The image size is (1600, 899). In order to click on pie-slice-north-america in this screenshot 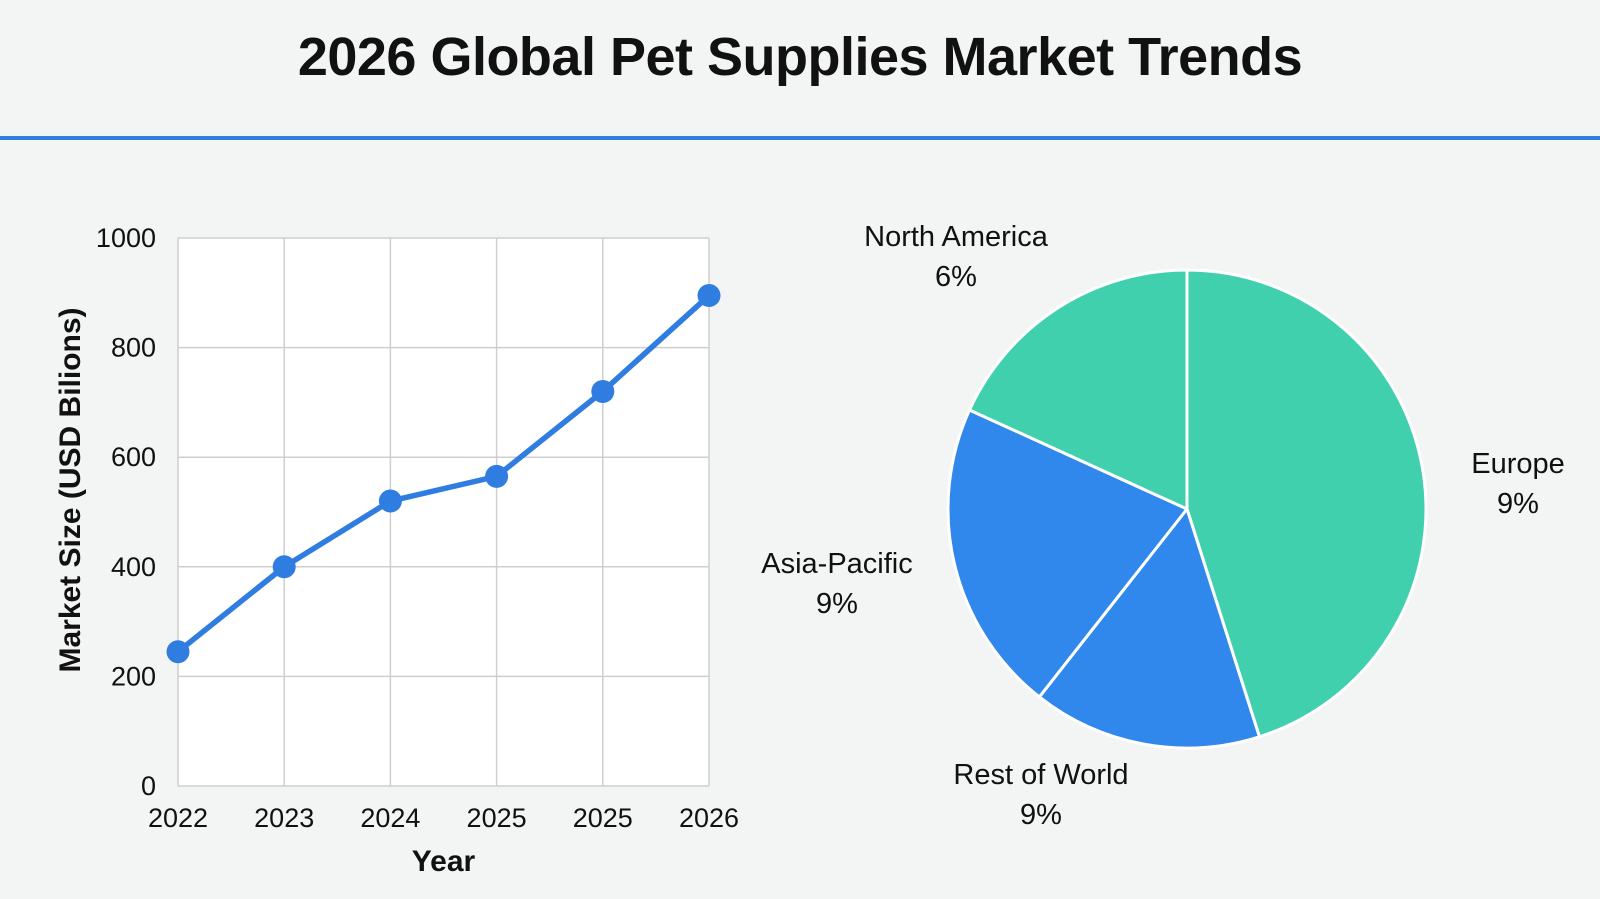, I will do `click(1078, 389)`.